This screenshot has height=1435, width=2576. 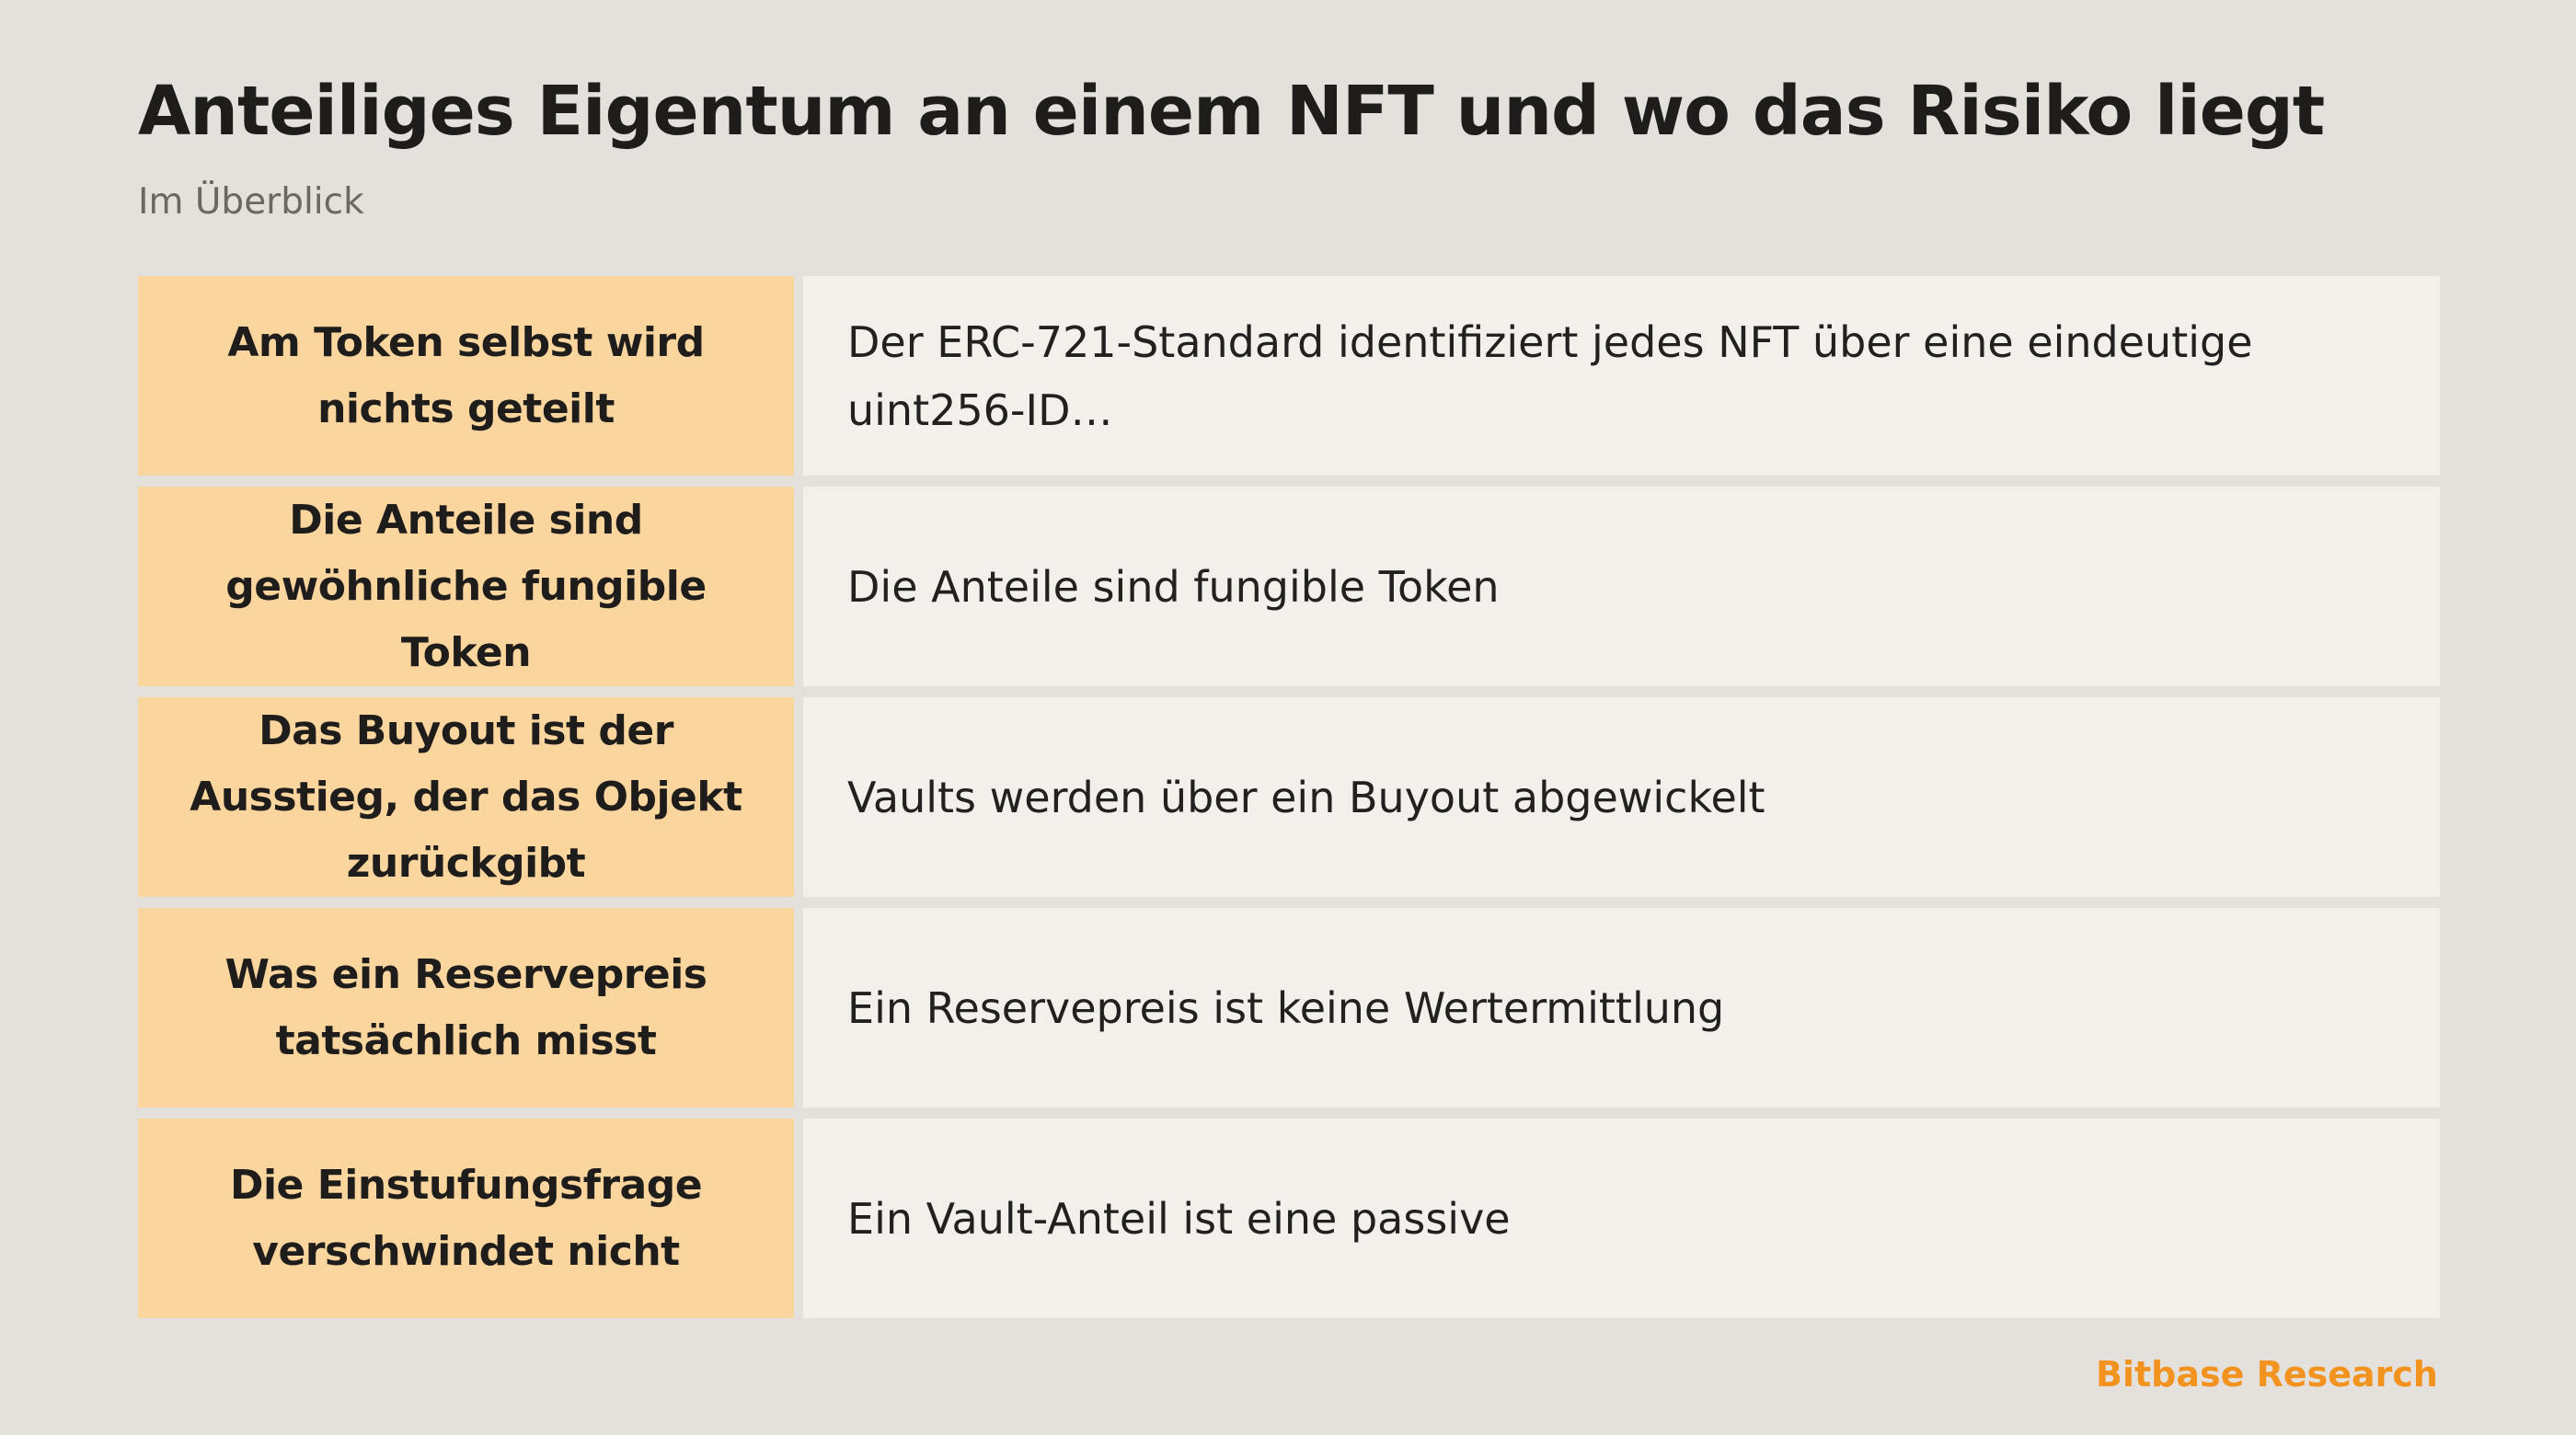 I want to click on row-label: Am Token selbst wird nichts geteilt, so click(x=466, y=375).